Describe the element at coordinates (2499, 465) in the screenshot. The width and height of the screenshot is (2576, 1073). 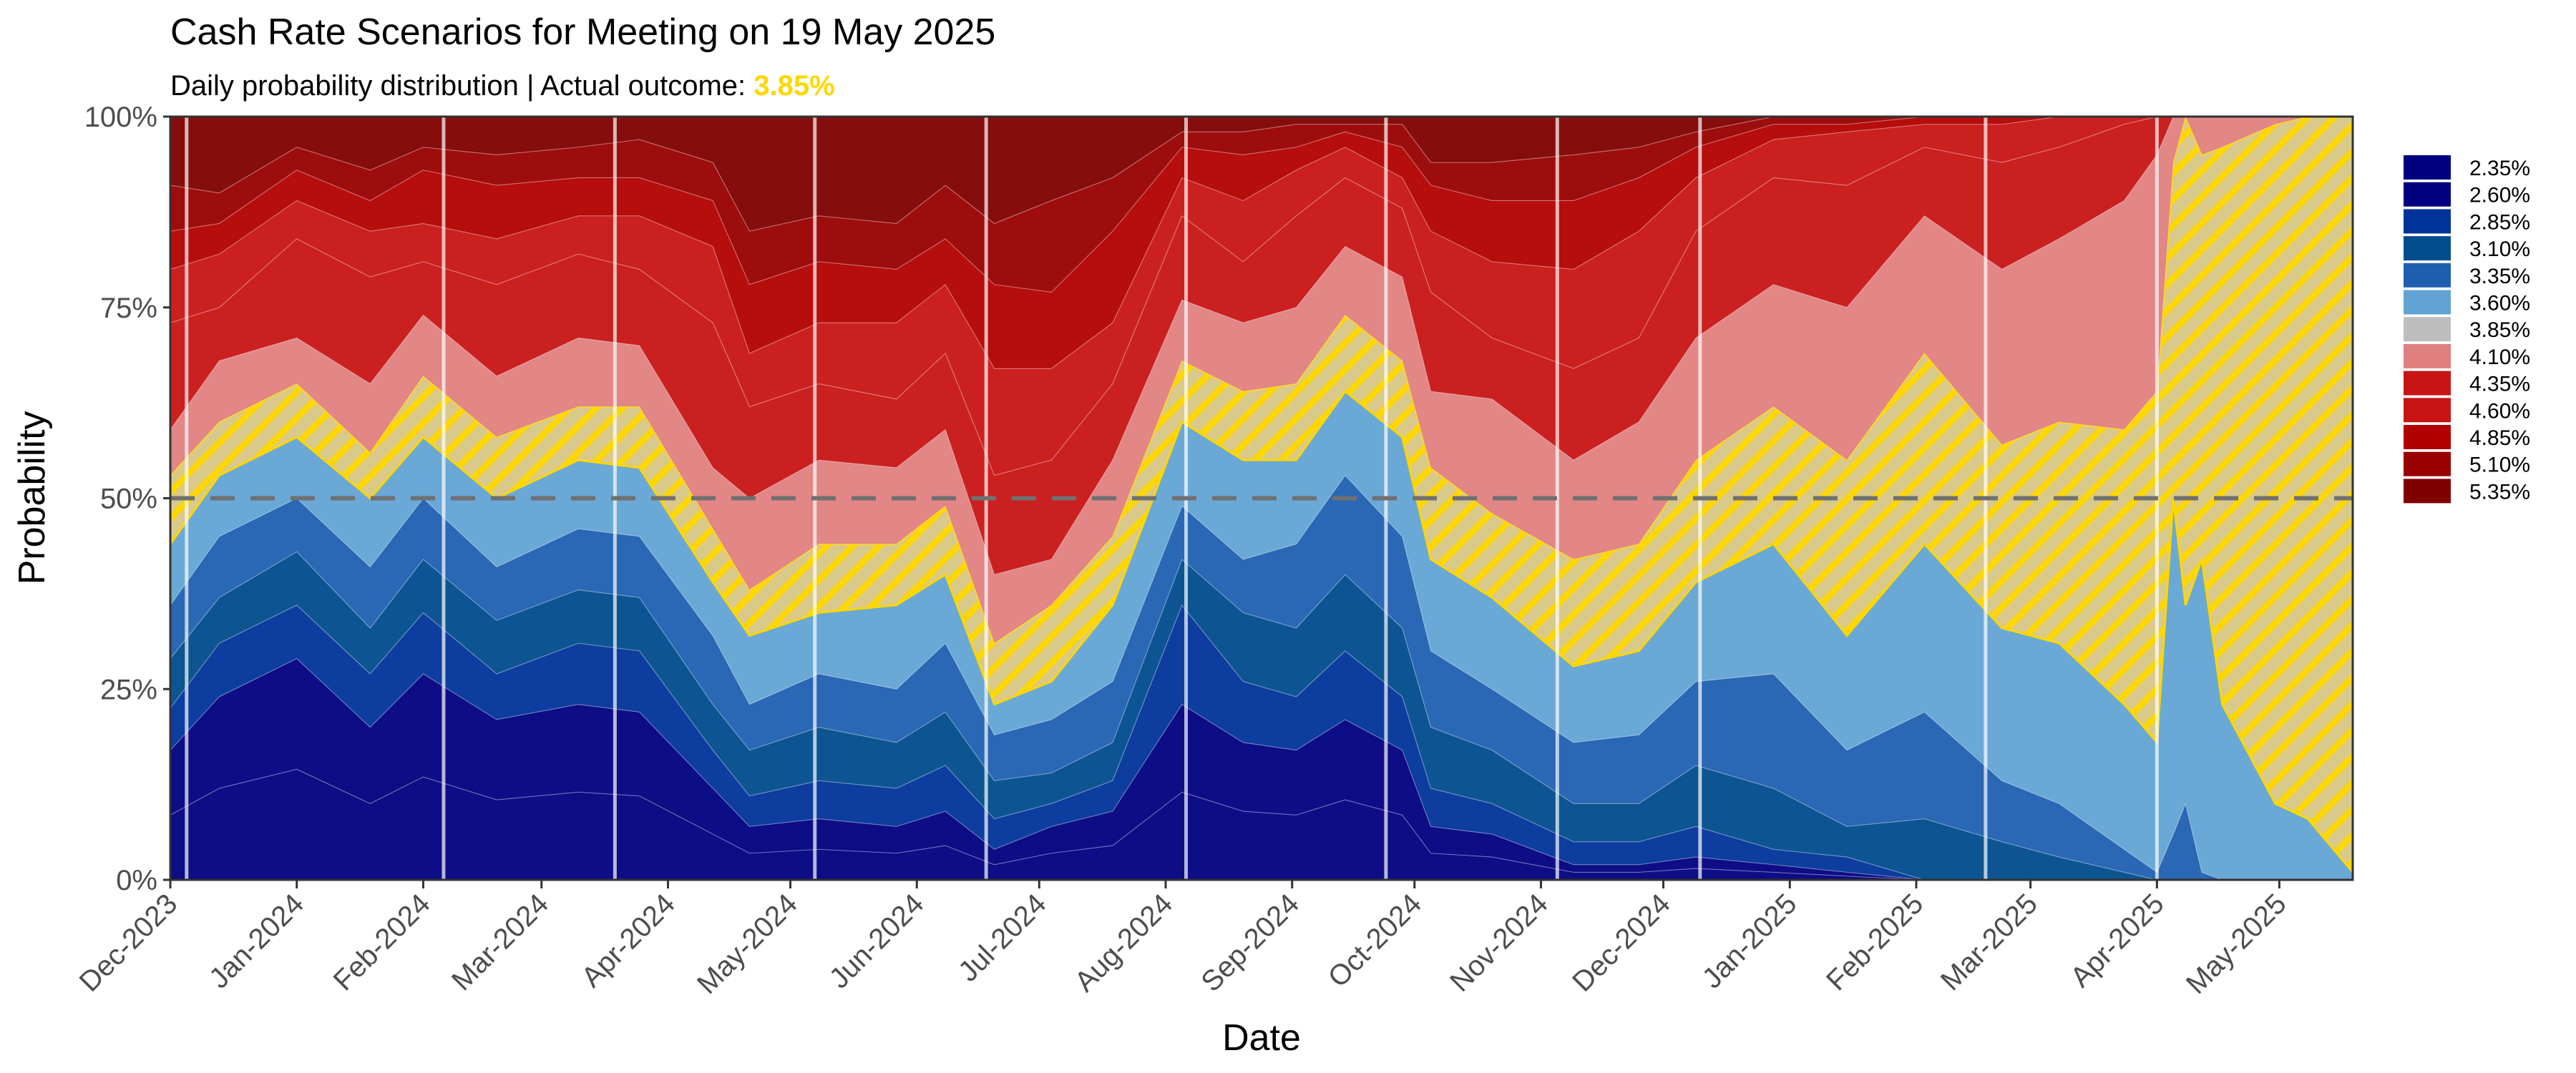
I see `legend-label: 5.10%` at that location.